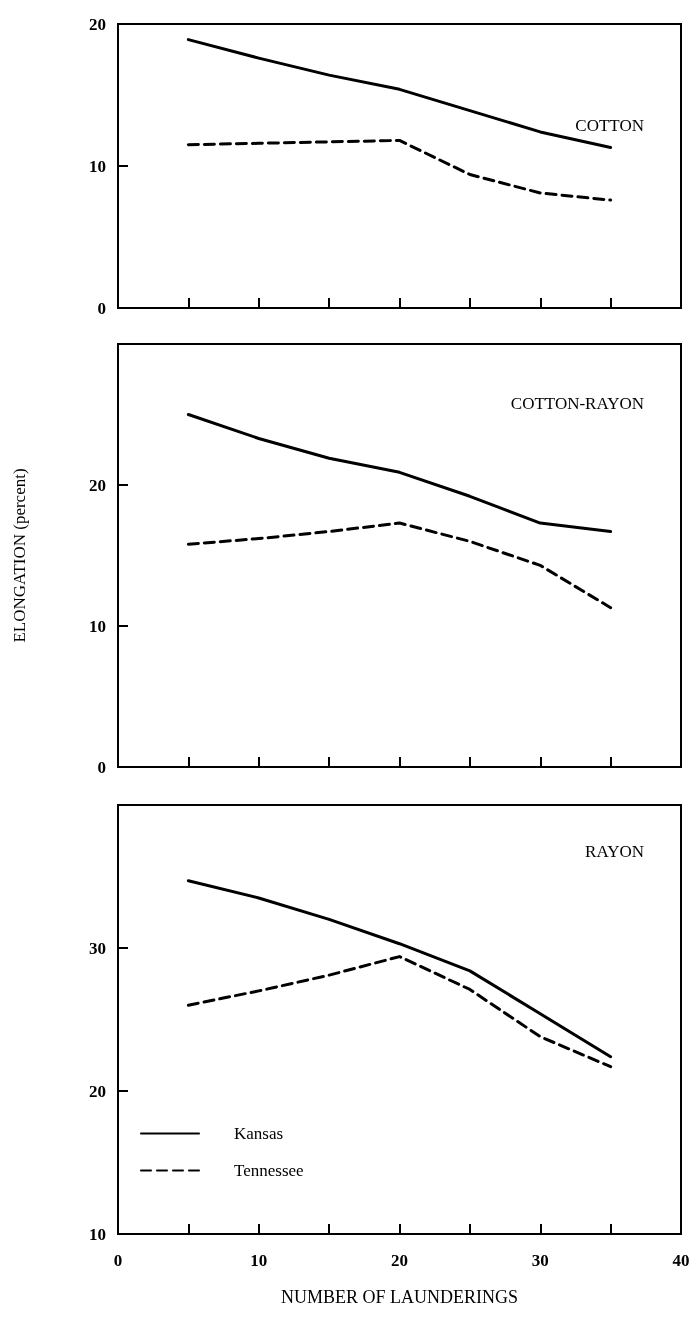 Image resolution: width=699 pixels, height=1324 pixels. What do you see at coordinates (399, 1260) in the screenshot?
I see `x-tick-label: 20` at bounding box center [399, 1260].